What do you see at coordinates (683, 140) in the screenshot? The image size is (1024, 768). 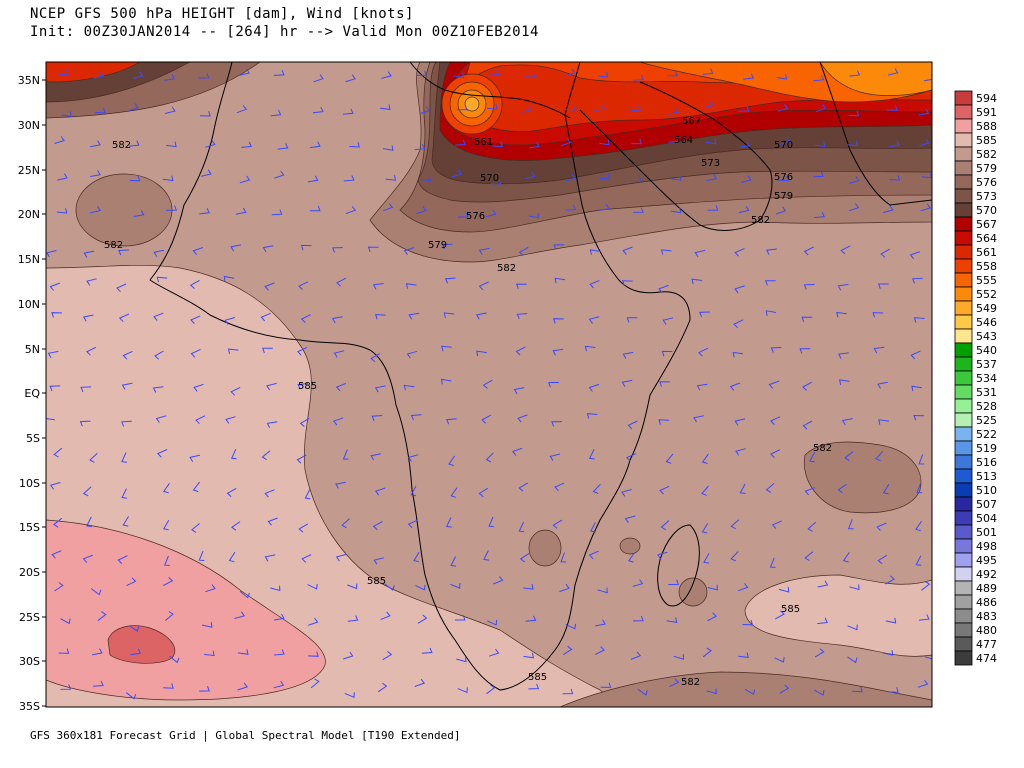 I see `contour-label-564: 564` at bounding box center [683, 140].